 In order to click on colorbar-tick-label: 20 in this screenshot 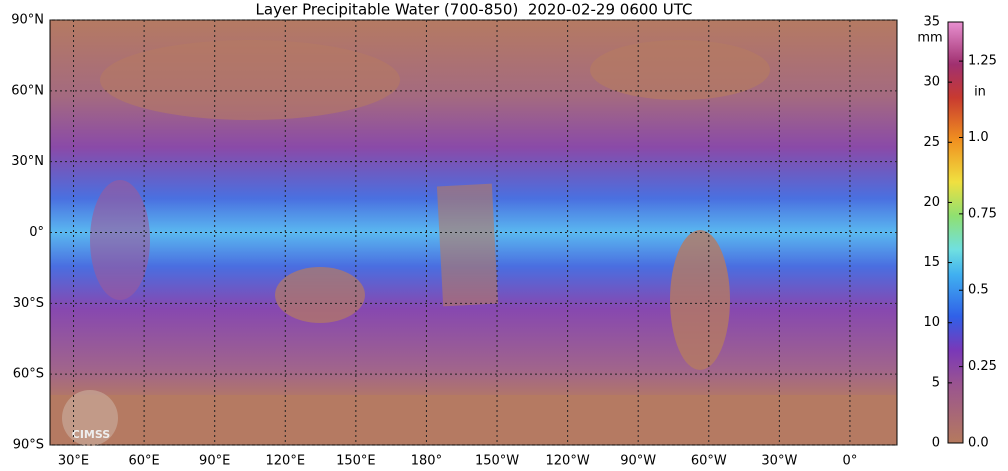, I will do `click(931, 202)`.